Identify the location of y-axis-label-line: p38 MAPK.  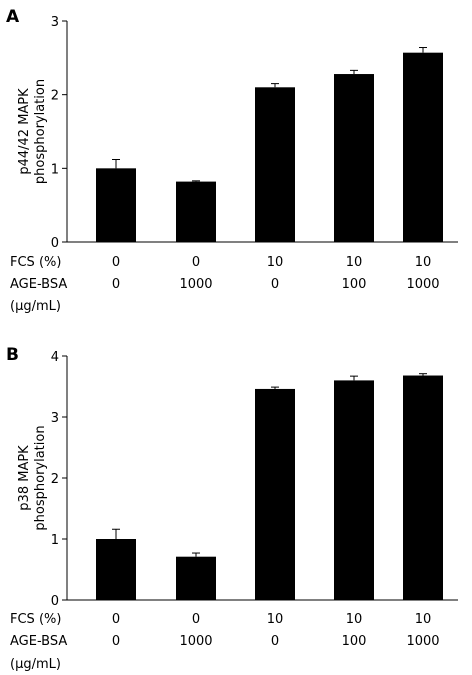
(24, 478).